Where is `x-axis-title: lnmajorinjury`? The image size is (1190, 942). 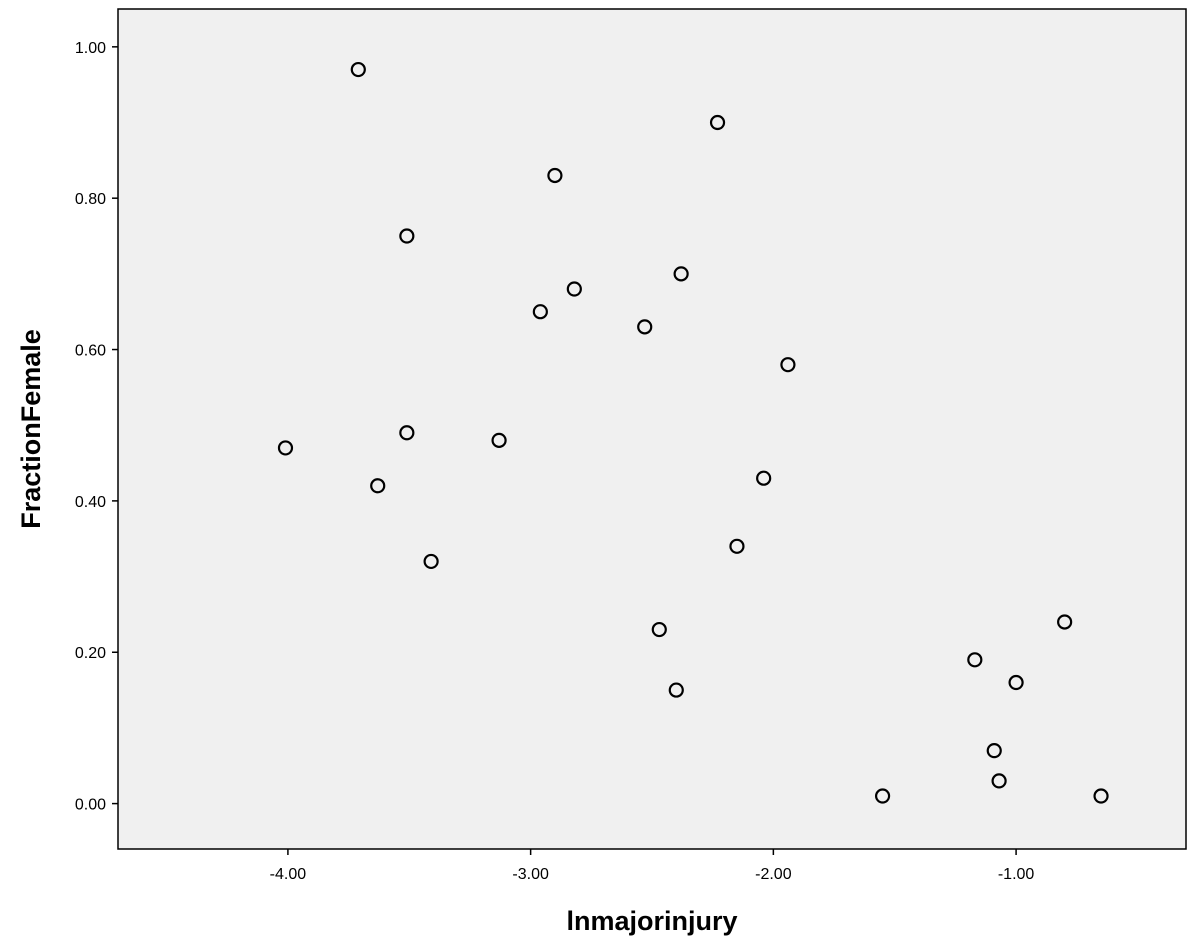
x-axis-title: lnmajorinjury is located at coordinates (651, 921).